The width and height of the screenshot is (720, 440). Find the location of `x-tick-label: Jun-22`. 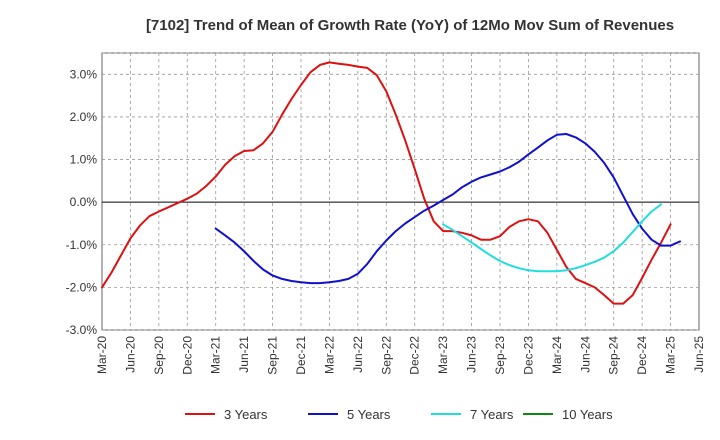

x-tick-label: Jun-22 is located at coordinates (358, 354).